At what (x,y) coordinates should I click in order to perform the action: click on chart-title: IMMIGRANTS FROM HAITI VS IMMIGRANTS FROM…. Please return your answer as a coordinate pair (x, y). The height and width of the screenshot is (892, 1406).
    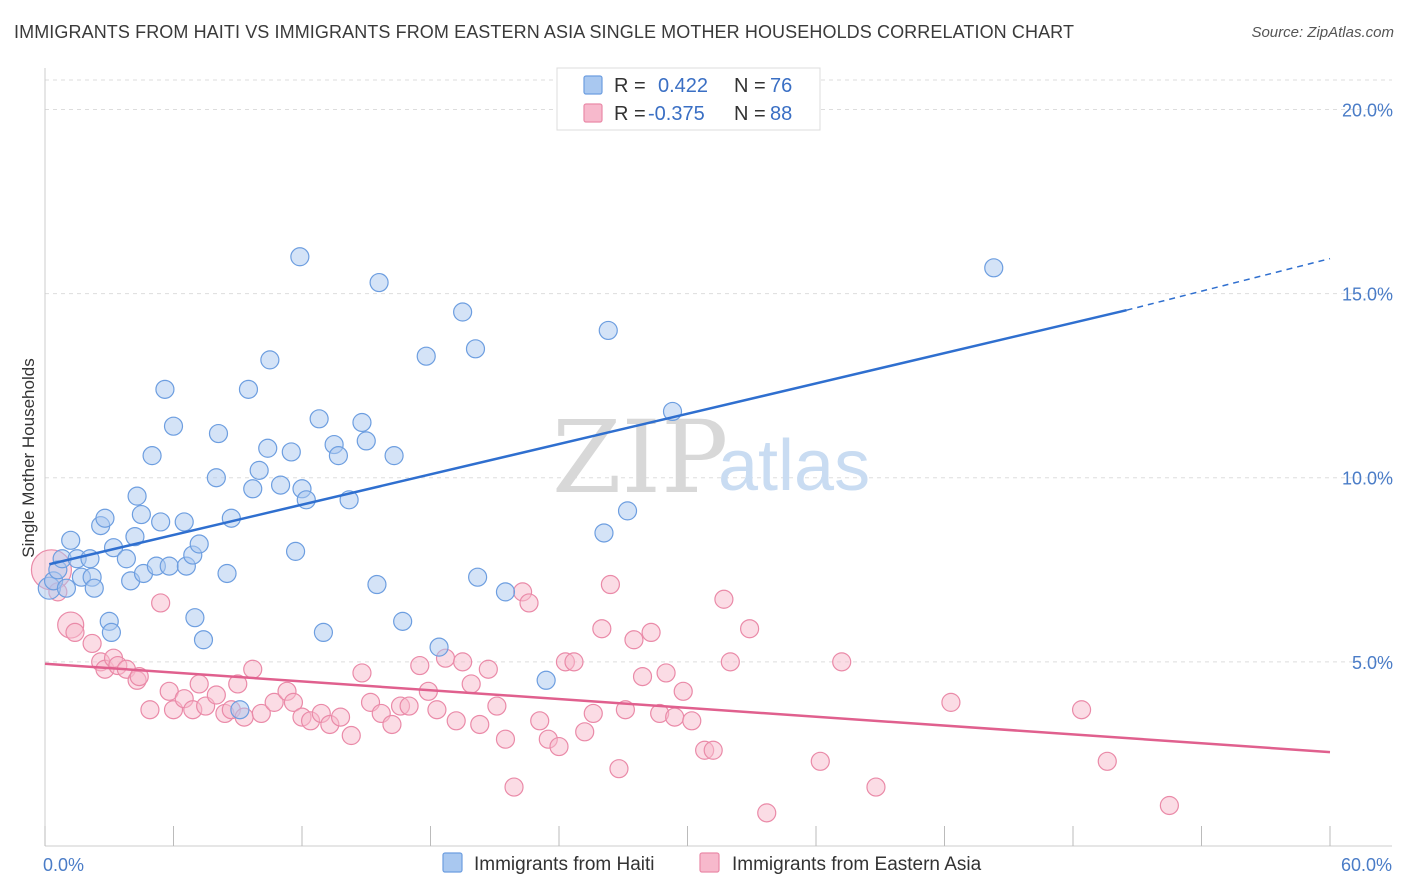
    Looking at the image, I should click on (544, 32).